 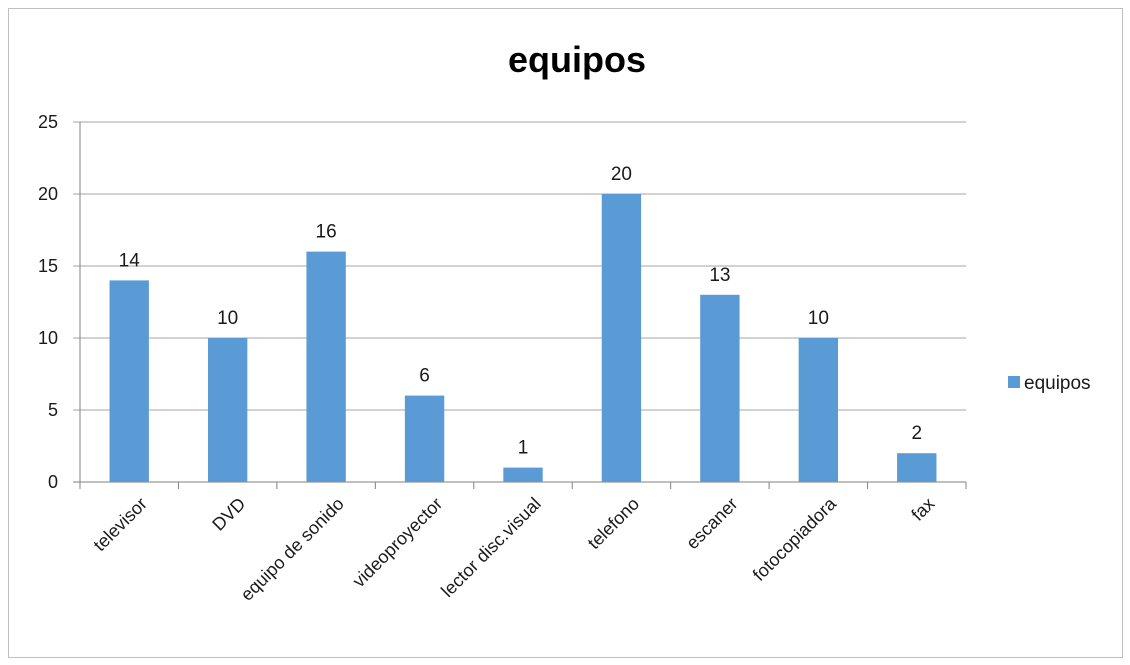 I want to click on x-tick-label: equipo de sonido, so click(x=292, y=549).